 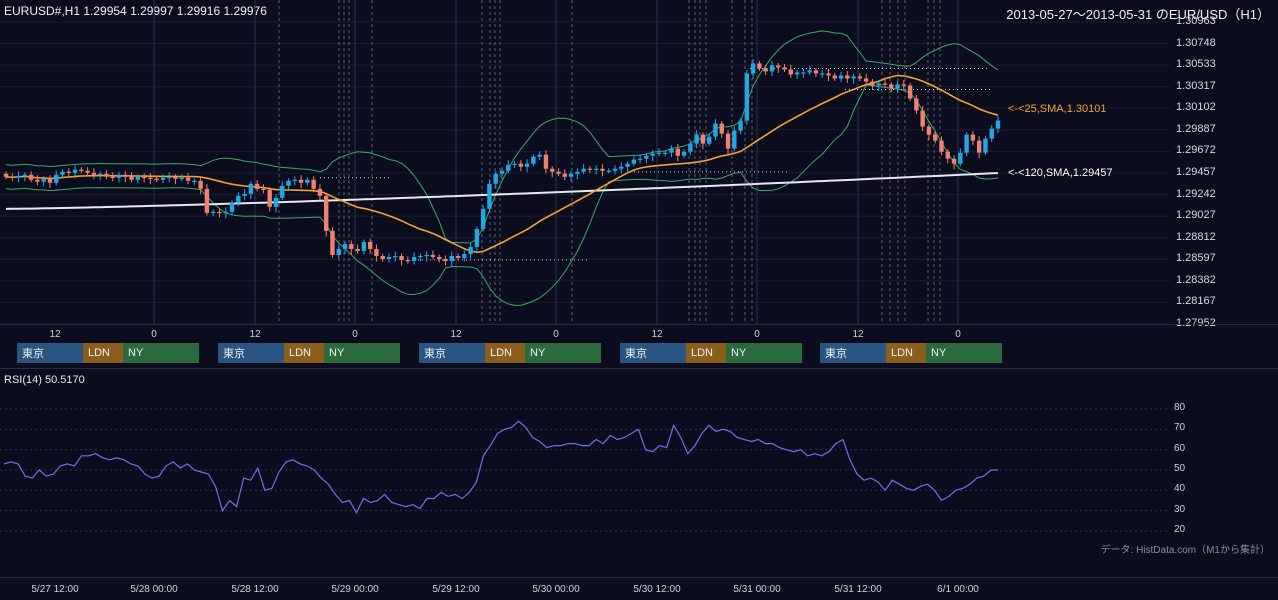 What do you see at coordinates (1180, 489) in the screenshot?
I see `rsi-tick-label: 40` at bounding box center [1180, 489].